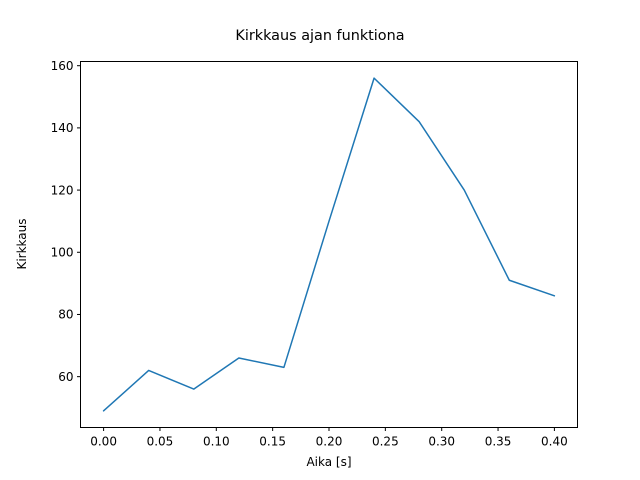 The height and width of the screenshot is (480, 640). Describe the element at coordinates (66, 221) in the screenshot. I see `y-axis-ticks: 60 80 100 120 140 160` at that location.